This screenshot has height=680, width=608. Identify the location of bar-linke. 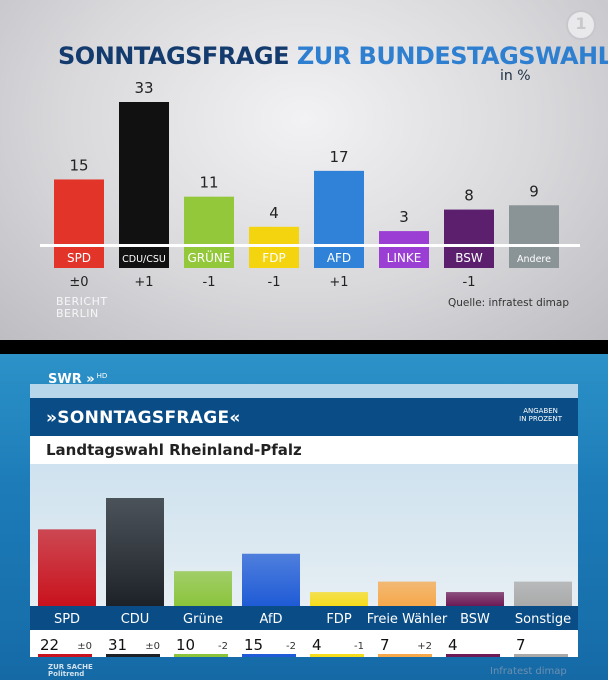
(404, 237).